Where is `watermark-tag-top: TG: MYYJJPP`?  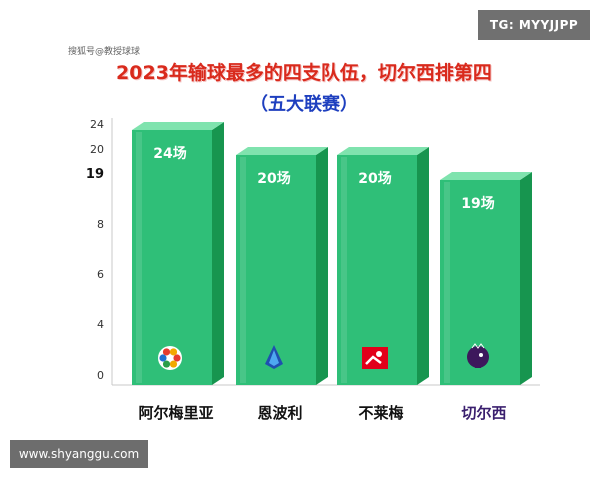 watermark-tag-top: TG: MYYJJPP is located at coordinates (534, 25).